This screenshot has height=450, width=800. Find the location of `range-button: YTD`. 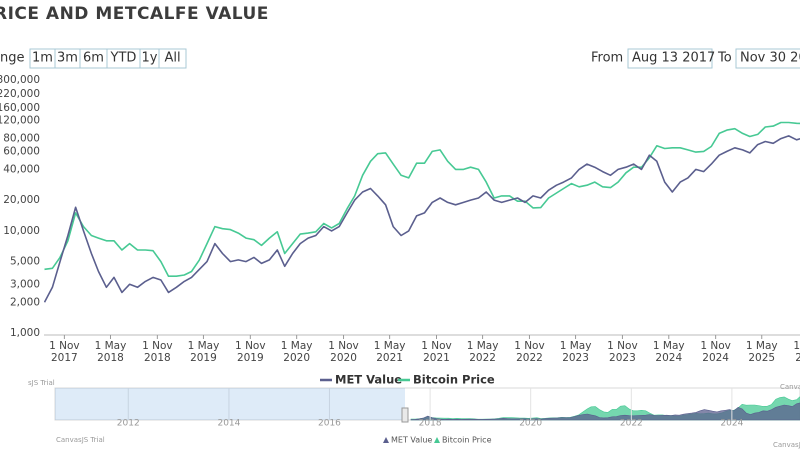

range-button: YTD is located at coordinates (123, 58).